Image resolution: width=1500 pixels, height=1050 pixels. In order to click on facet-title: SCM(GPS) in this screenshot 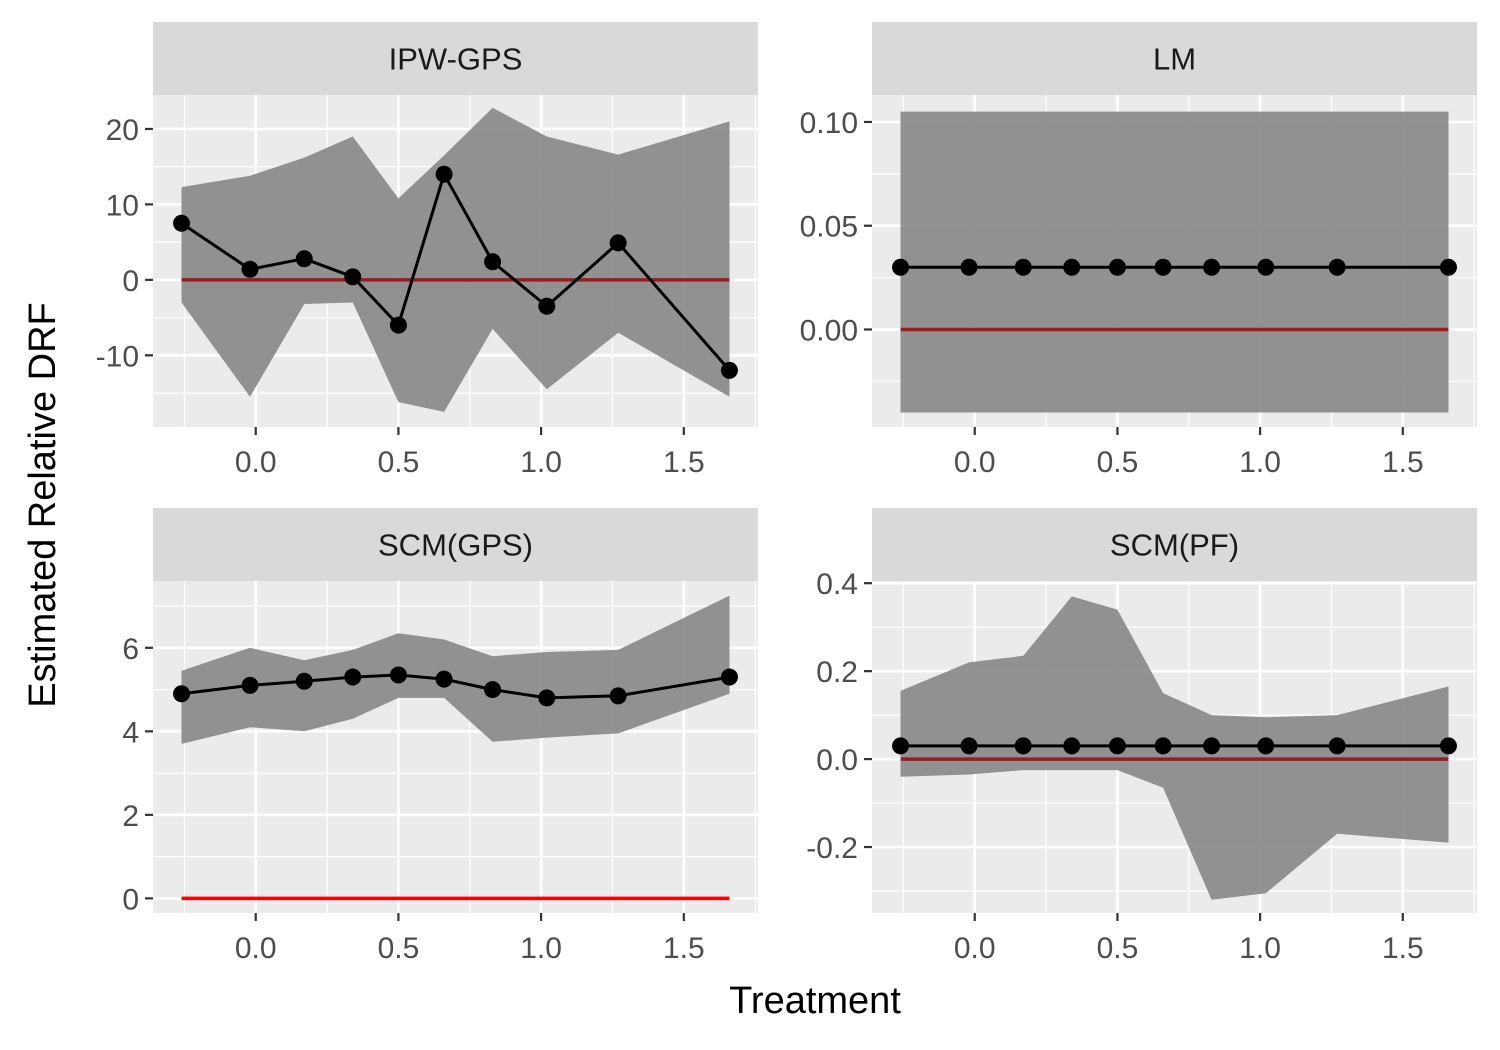, I will do `click(455, 545)`.